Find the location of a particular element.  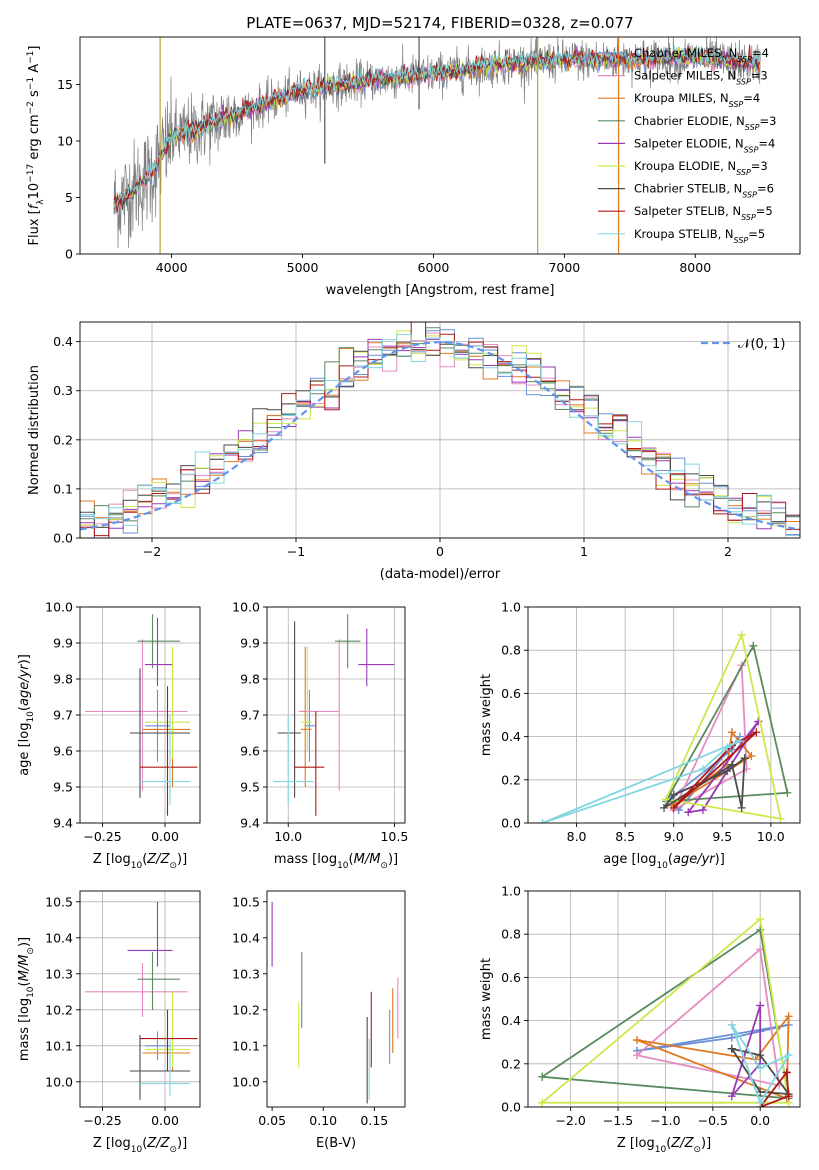

legend-entry: Kroupa ELODIE, NSSP=3 is located at coordinates (701, 168).